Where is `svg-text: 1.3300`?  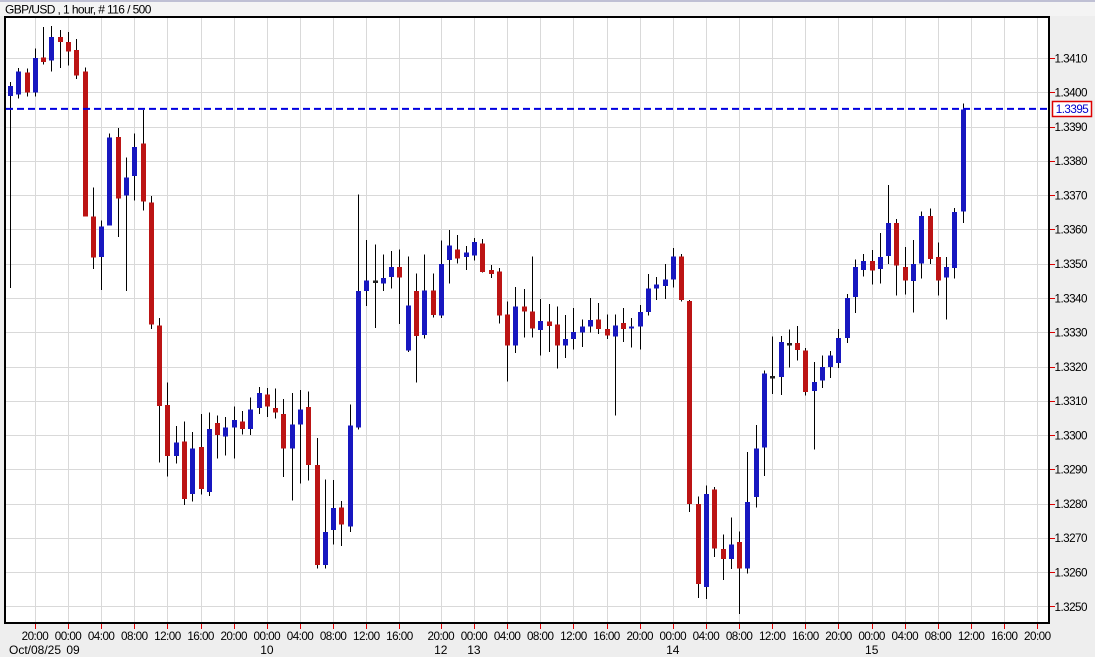 svg-text: 1.3300 is located at coordinates (1071, 435).